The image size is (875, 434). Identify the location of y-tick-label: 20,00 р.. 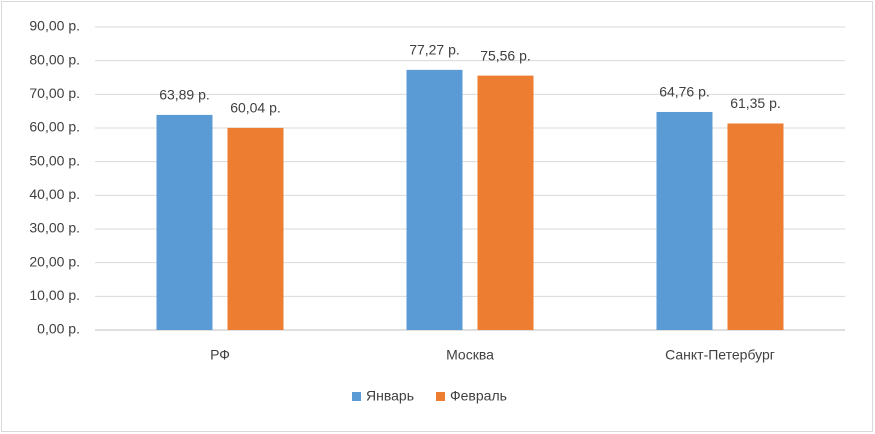
(54, 261).